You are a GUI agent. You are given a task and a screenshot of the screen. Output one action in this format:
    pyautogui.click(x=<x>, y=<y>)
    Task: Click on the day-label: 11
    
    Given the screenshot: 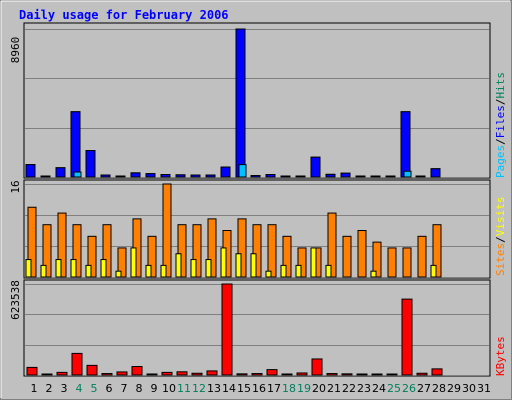 What is the action you would take?
    pyautogui.click(x=184, y=388)
    